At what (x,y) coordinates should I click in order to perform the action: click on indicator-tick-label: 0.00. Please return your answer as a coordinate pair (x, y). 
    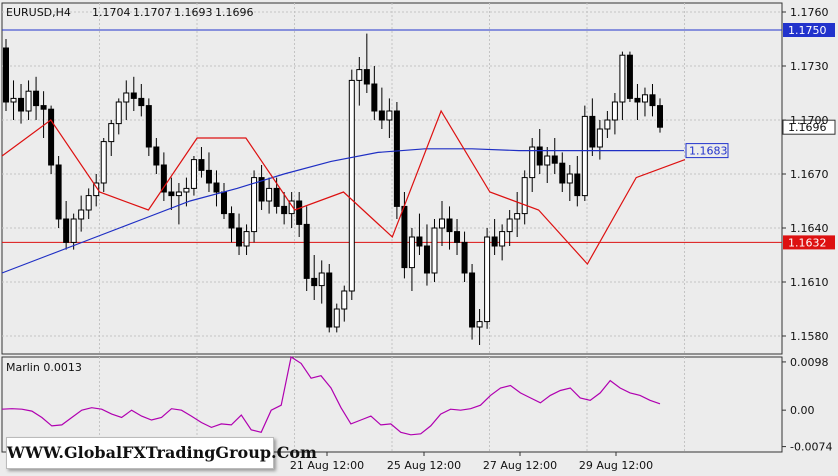
    Looking at the image, I should click on (802, 410).